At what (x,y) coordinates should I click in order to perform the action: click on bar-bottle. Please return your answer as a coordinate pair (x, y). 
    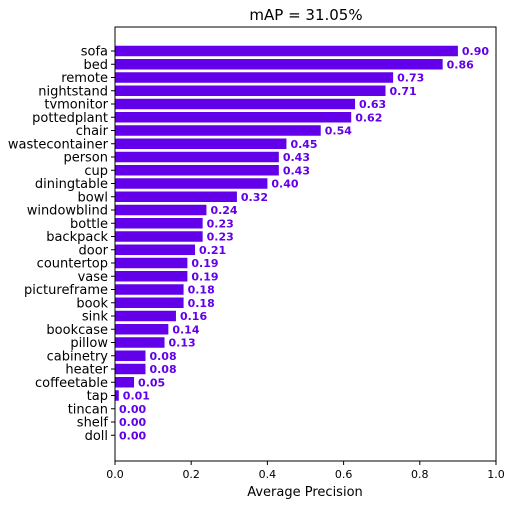
    Looking at the image, I should click on (159, 223).